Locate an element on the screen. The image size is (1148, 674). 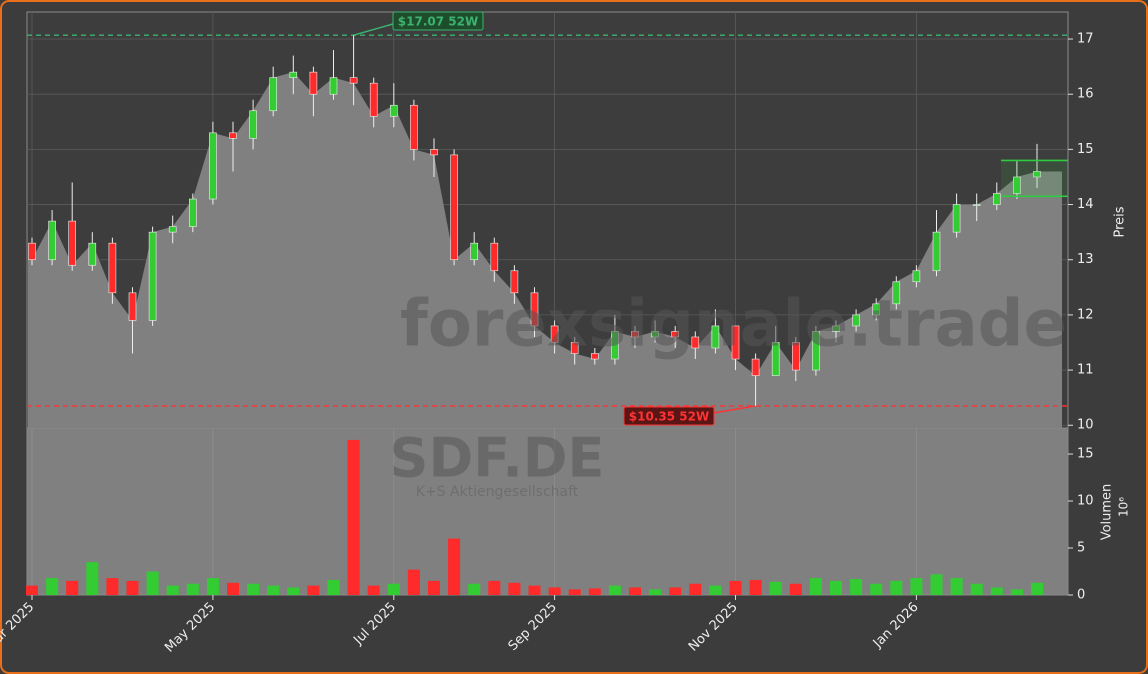
ticker-watermark: SDF.DE is located at coordinates (497, 458).